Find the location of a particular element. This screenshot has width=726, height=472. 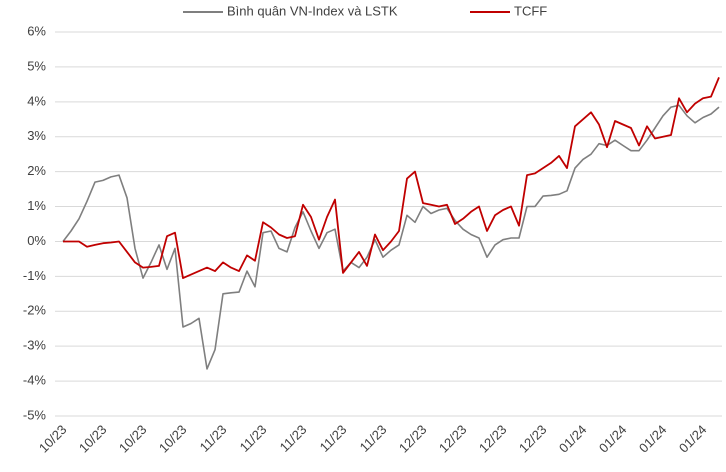

y-tick-label: 3% is located at coordinates (36, 135).